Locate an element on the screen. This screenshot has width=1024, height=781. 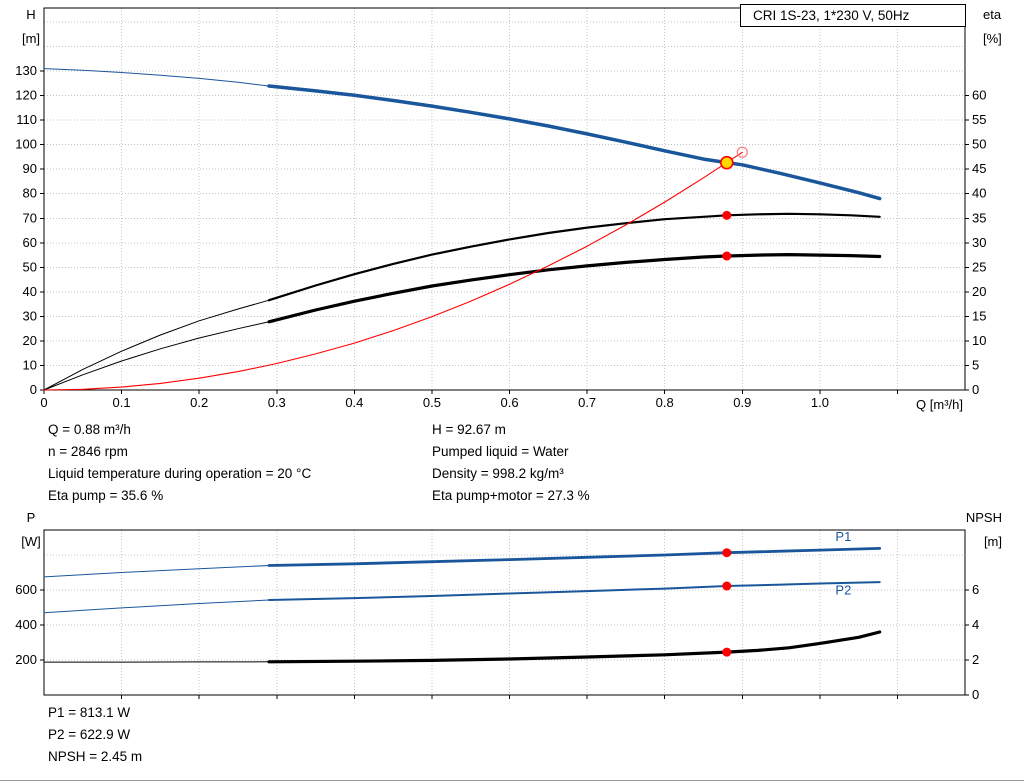
axis-title: H is located at coordinates (30, 14).